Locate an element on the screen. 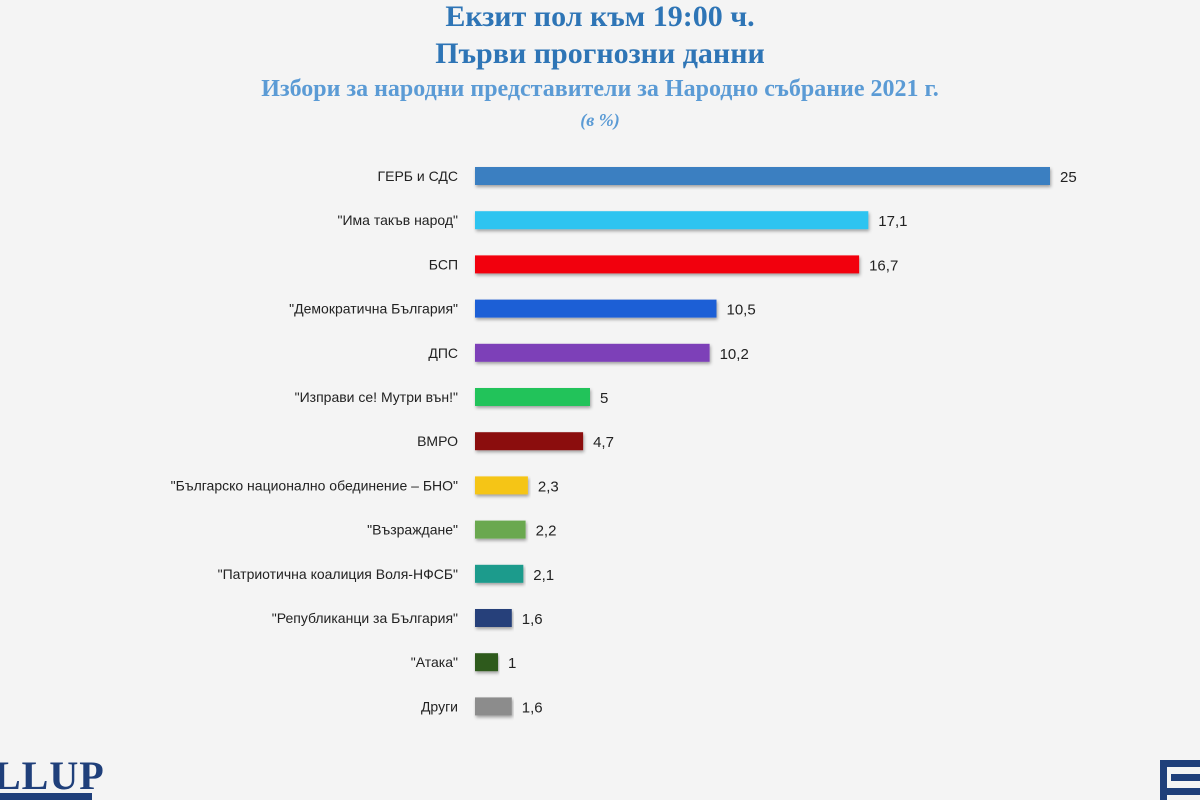  category-label: ДПС is located at coordinates (443, 353).